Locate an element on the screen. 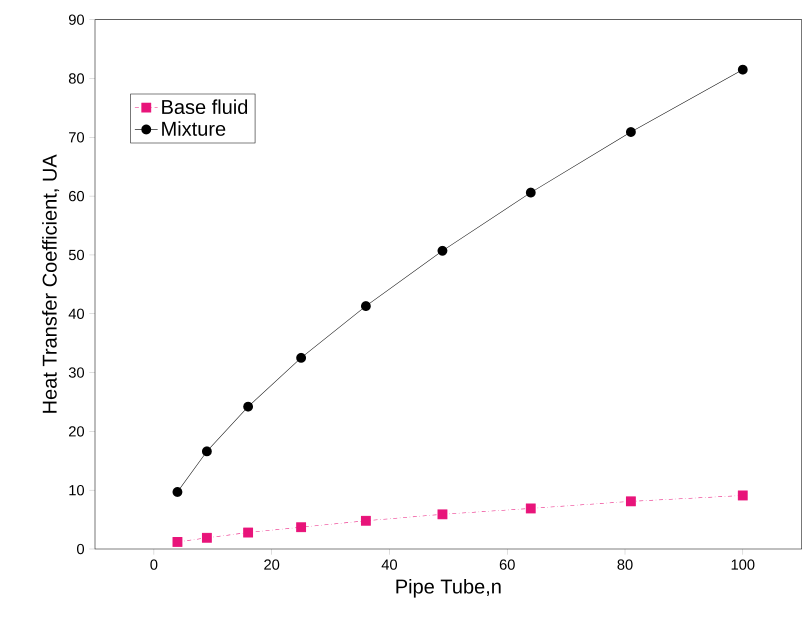 The width and height of the screenshot is (803, 632). x-tick-label: 100 is located at coordinates (743, 564).